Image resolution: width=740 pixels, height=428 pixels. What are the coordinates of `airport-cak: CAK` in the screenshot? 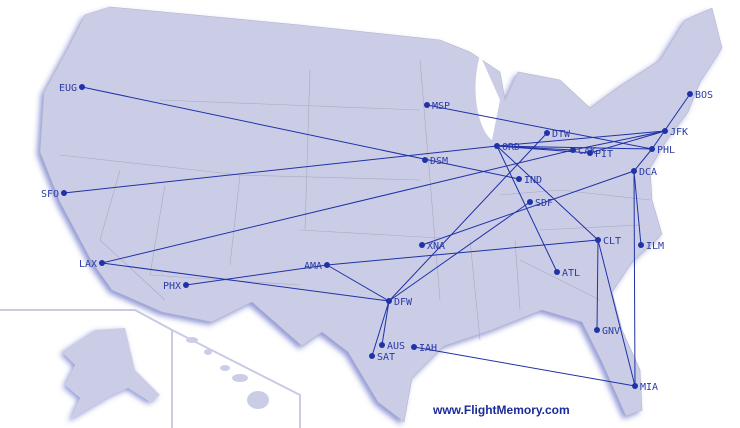 It's located at (583, 151).